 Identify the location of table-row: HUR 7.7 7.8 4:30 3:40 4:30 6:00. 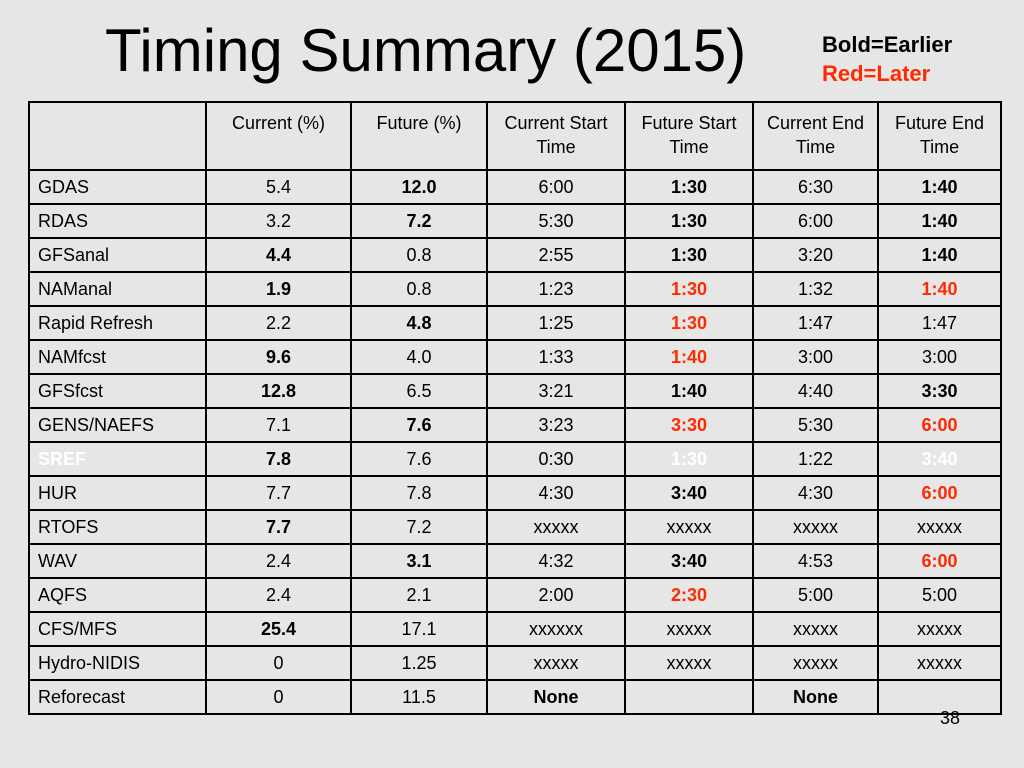
(515, 493).